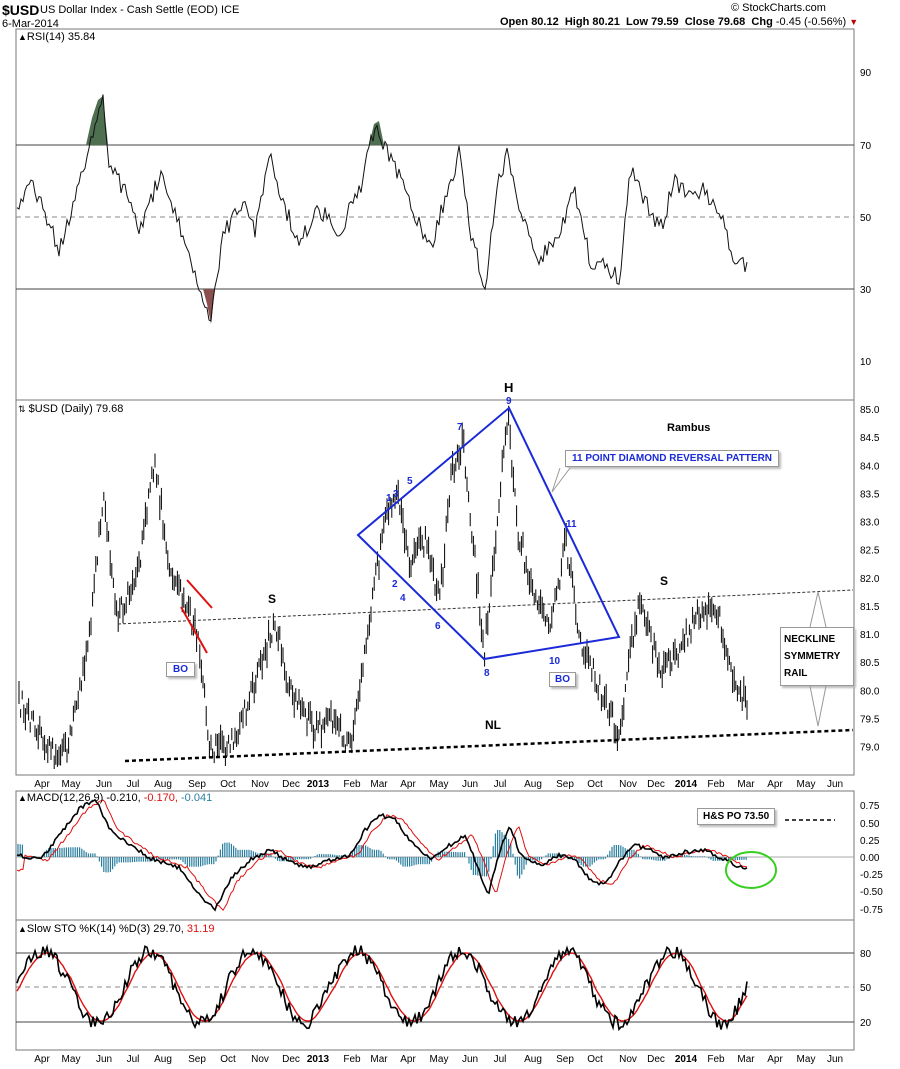 This screenshot has width=900, height=1069. What do you see at coordinates (870, 663) in the screenshot?
I see `price-tick-label: 80.5` at bounding box center [870, 663].